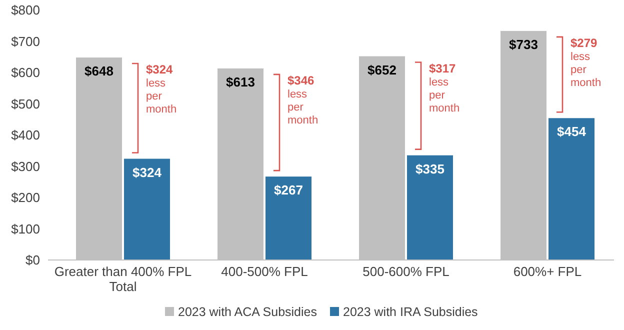 The height and width of the screenshot is (330, 624). I want to click on y-tick-label: $800, so click(25, 10).